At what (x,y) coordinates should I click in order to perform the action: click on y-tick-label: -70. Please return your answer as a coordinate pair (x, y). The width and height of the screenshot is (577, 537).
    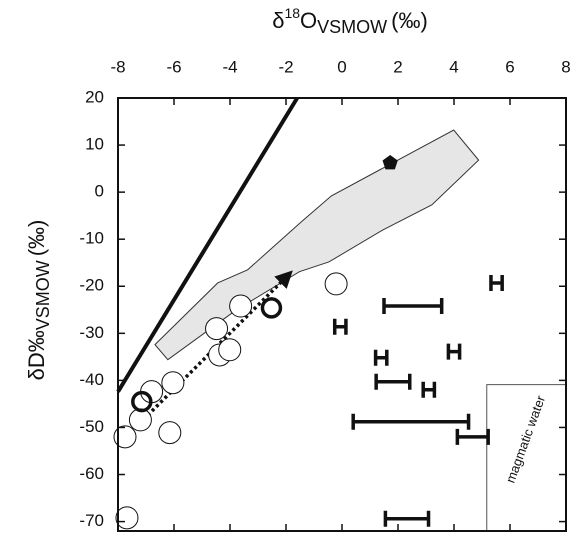
    Looking at the image, I should click on (91, 520).